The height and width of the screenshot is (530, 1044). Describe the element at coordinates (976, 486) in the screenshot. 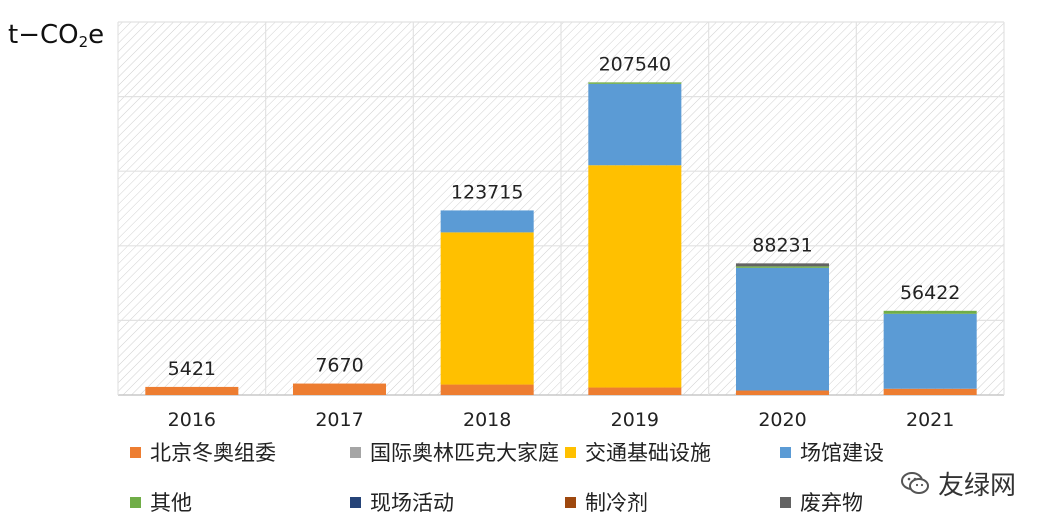

I see `watermark-text: 友绿网` at that location.